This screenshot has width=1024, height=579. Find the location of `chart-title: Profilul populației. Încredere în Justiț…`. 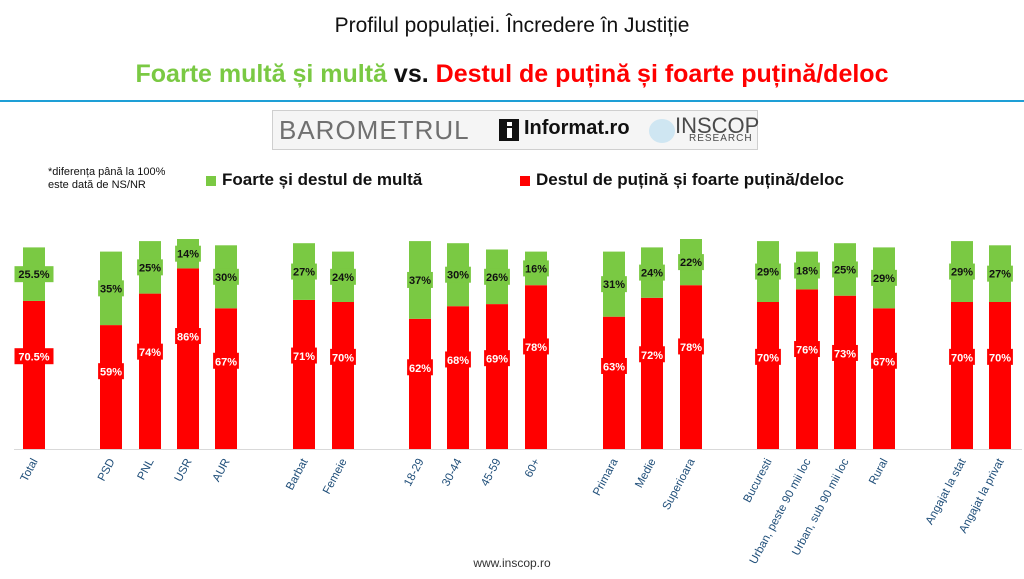

chart-title: Profilul populației. Încredere în Justiț… is located at coordinates (512, 25).